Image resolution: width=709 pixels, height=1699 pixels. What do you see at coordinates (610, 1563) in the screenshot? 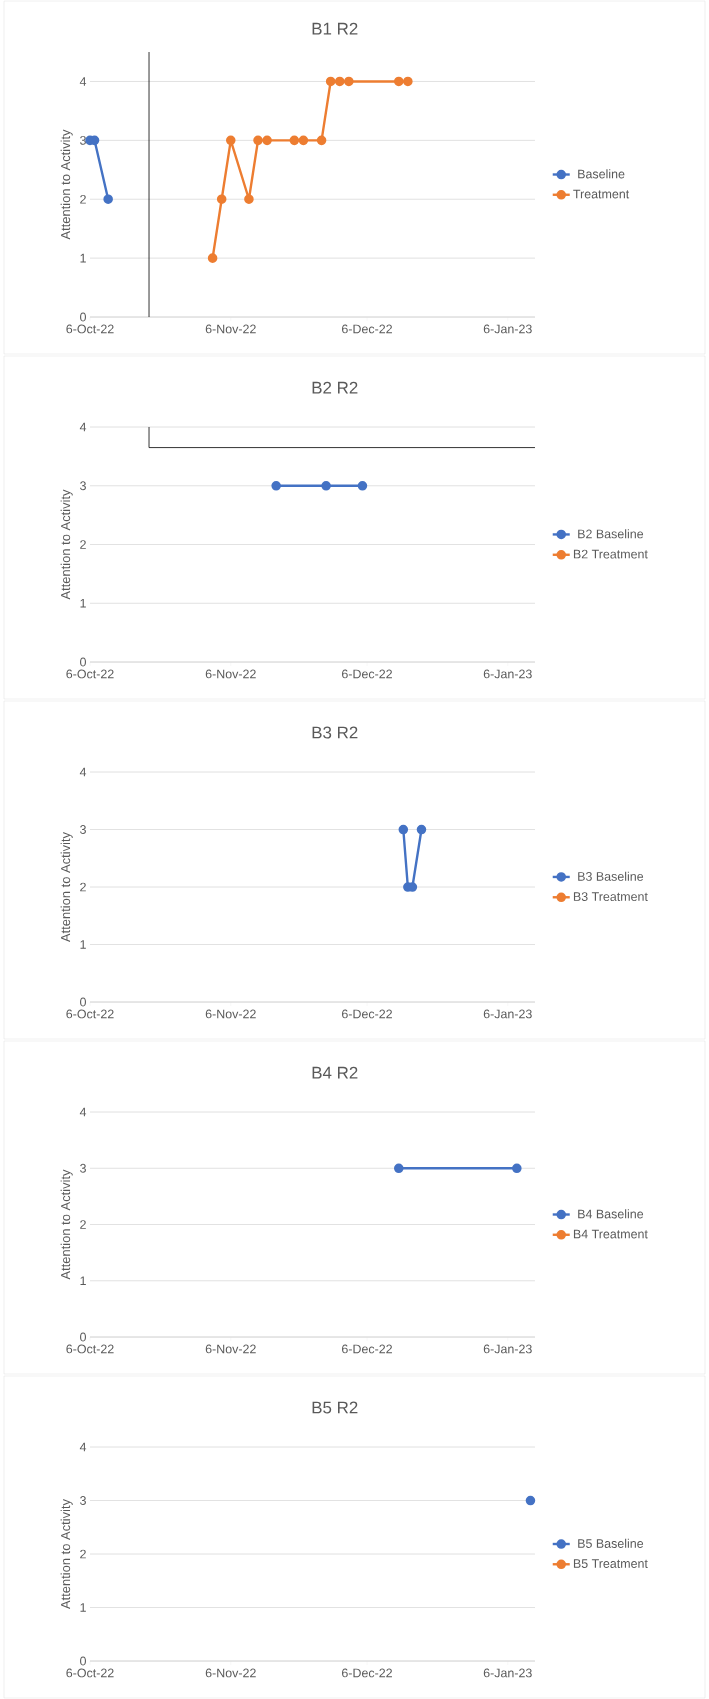
I see `legend-label: B5 Treatment` at bounding box center [610, 1563].